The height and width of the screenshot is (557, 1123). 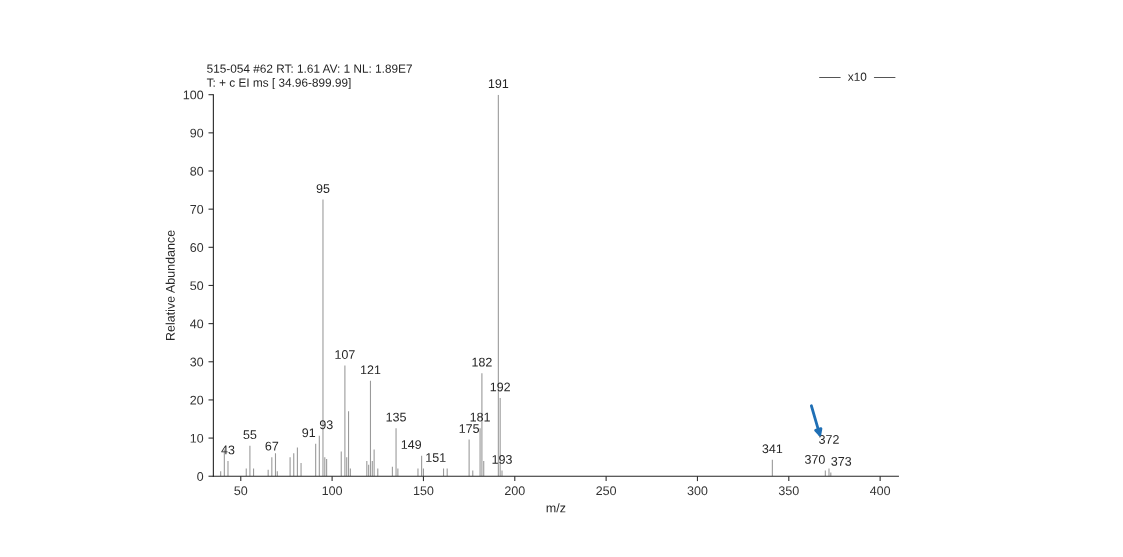 What do you see at coordinates (197, 247) in the screenshot?
I see `y-tick-label: 60` at bounding box center [197, 247].